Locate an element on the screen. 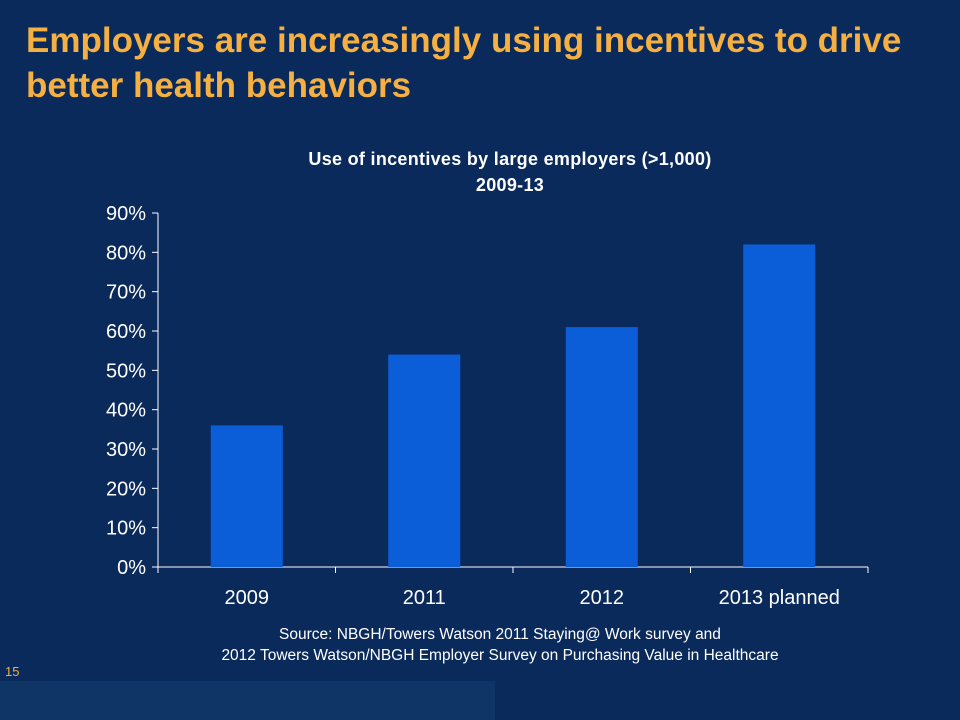 Image resolution: width=960 pixels, height=720 pixels. y-tick-label: 20% is located at coordinates (126, 489).